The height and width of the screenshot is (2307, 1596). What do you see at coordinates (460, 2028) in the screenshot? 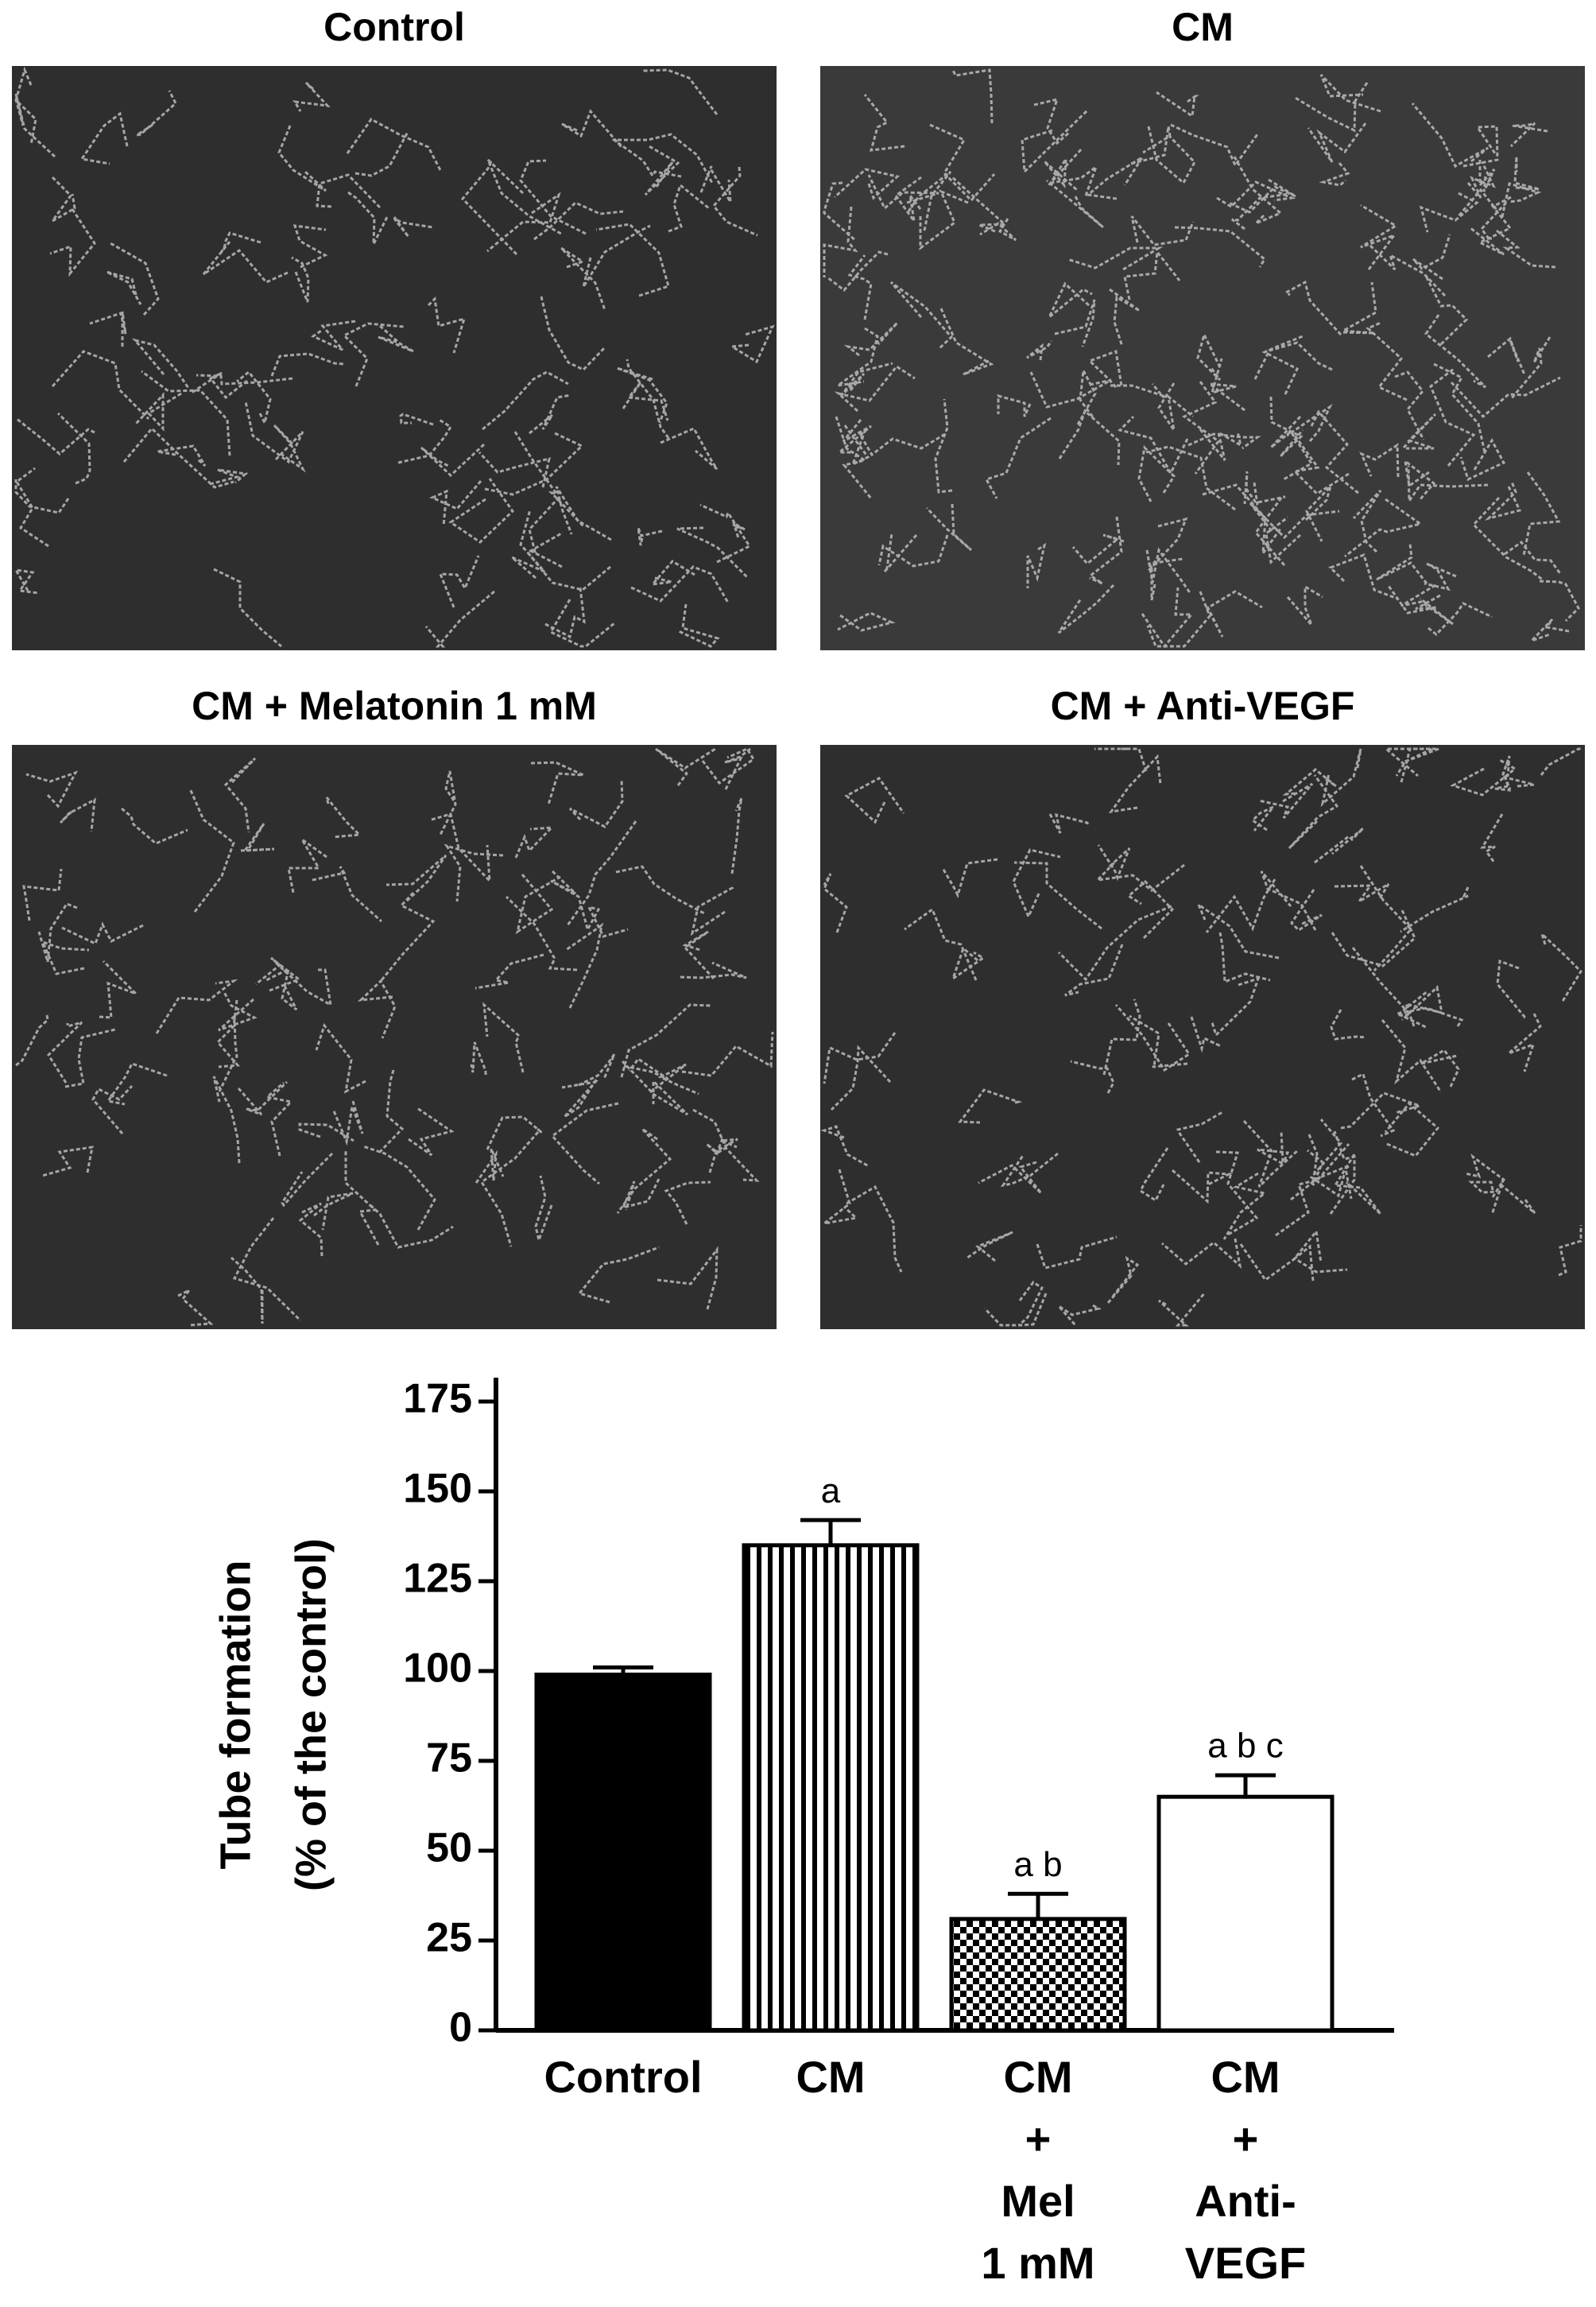
I see `y-tick-label: 0` at bounding box center [460, 2028].